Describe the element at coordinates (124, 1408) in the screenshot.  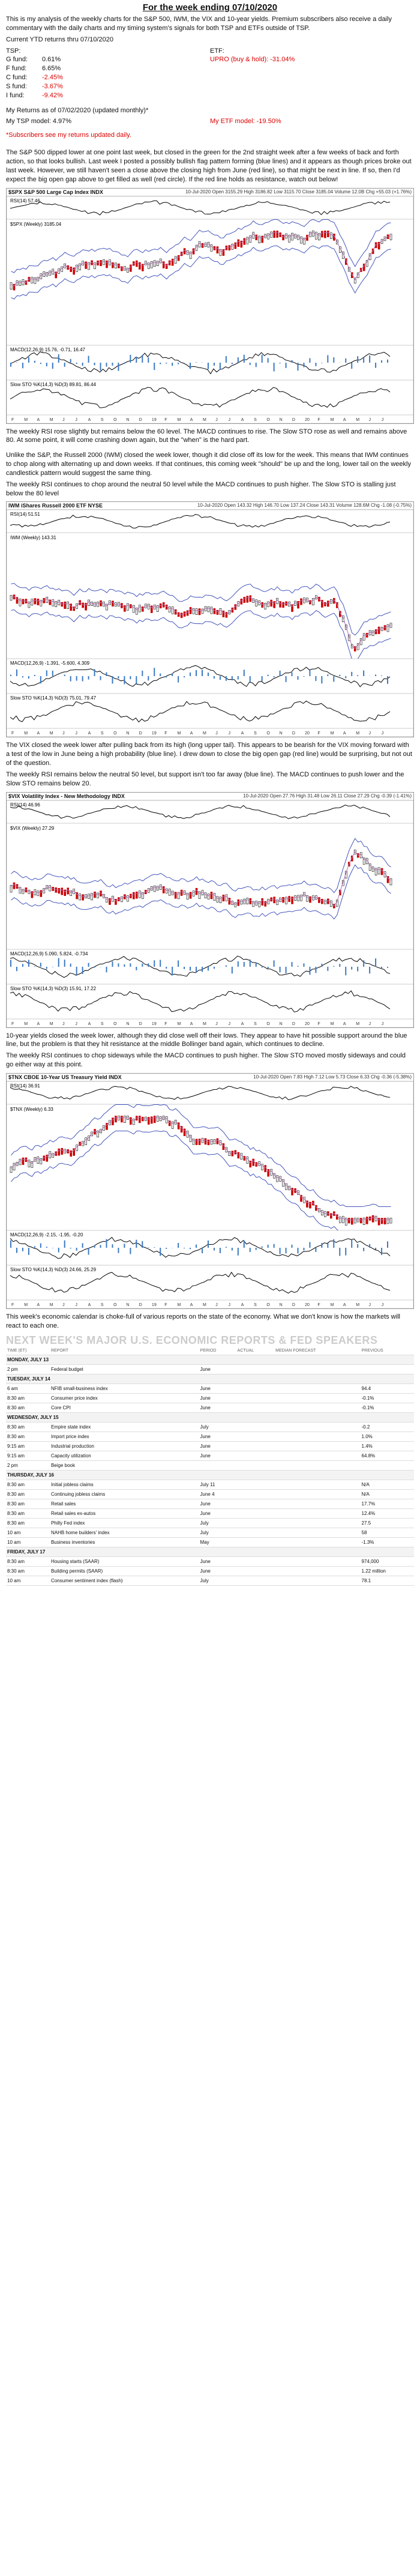
I see `table-cell: Core CPI` at that location.